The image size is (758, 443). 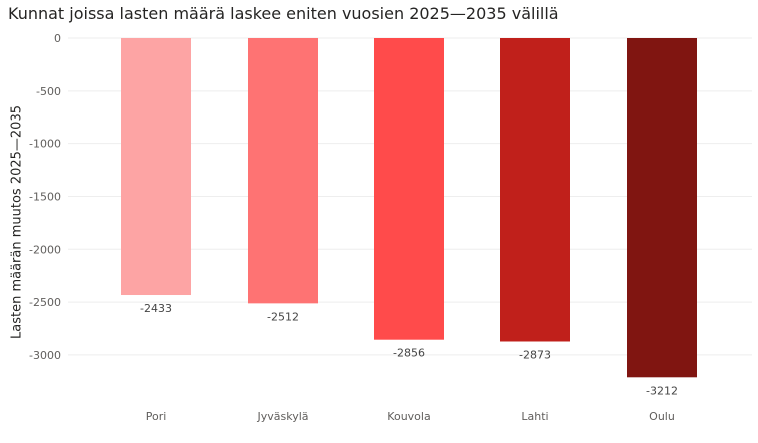 I want to click on data-label: -2512, so click(x=283, y=316).